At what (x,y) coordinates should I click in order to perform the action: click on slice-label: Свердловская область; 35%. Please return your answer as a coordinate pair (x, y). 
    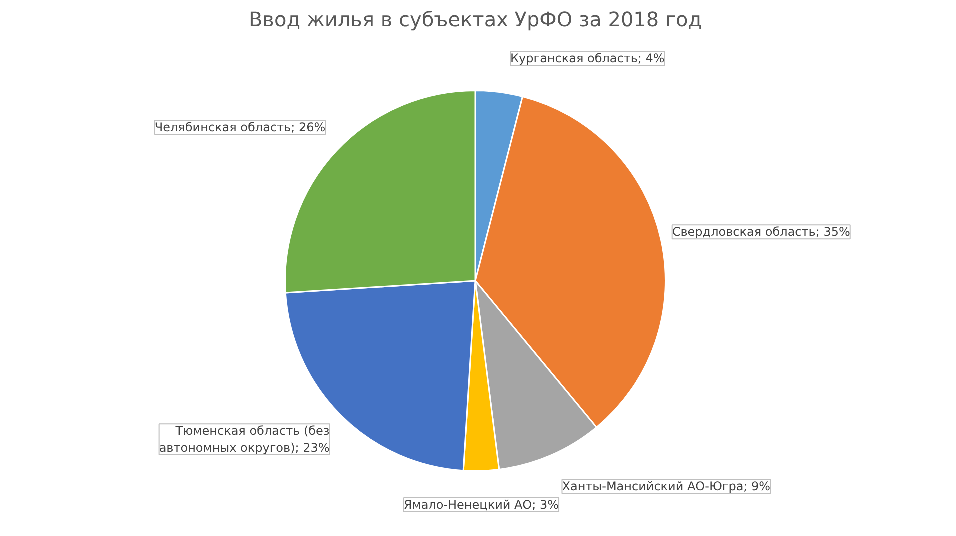
    Looking at the image, I should click on (761, 232).